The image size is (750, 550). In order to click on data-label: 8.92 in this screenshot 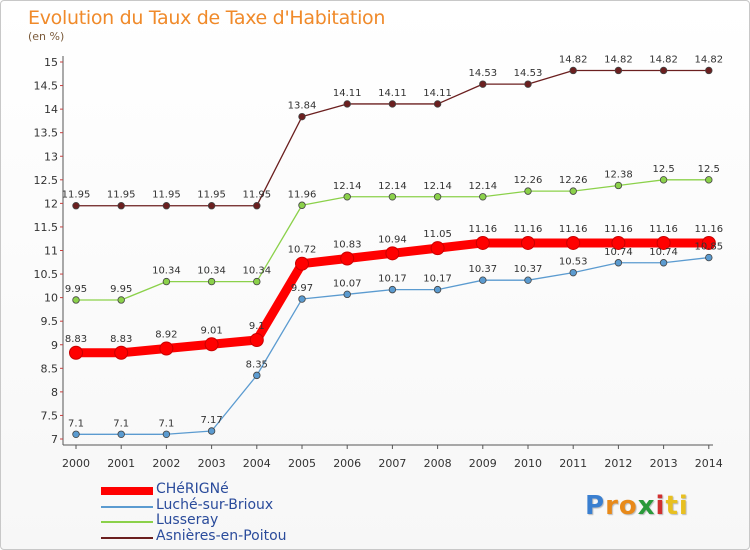, I will do `click(166, 335)`.